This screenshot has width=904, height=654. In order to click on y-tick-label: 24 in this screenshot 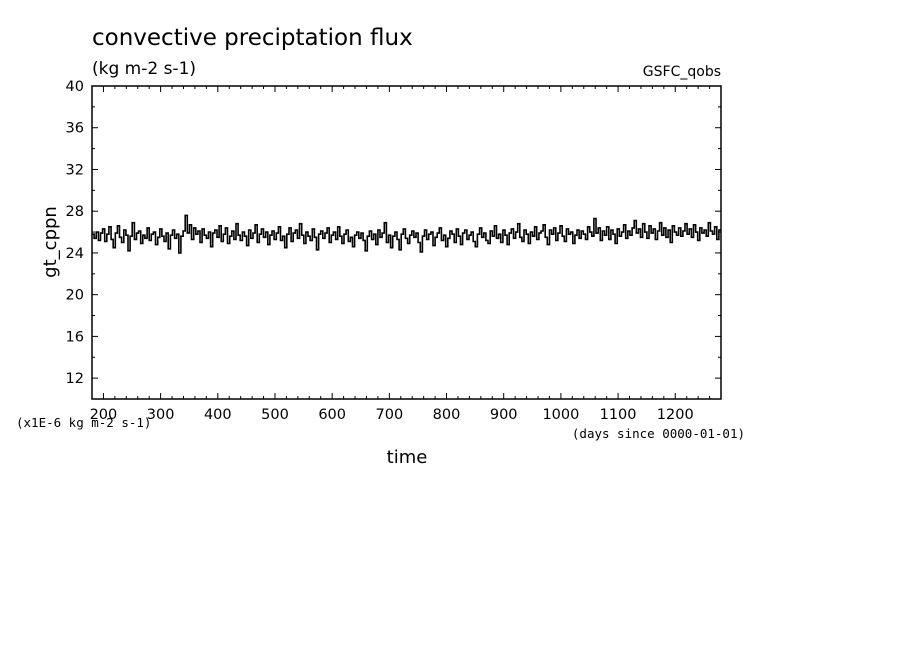, I will do `click(75, 254)`.